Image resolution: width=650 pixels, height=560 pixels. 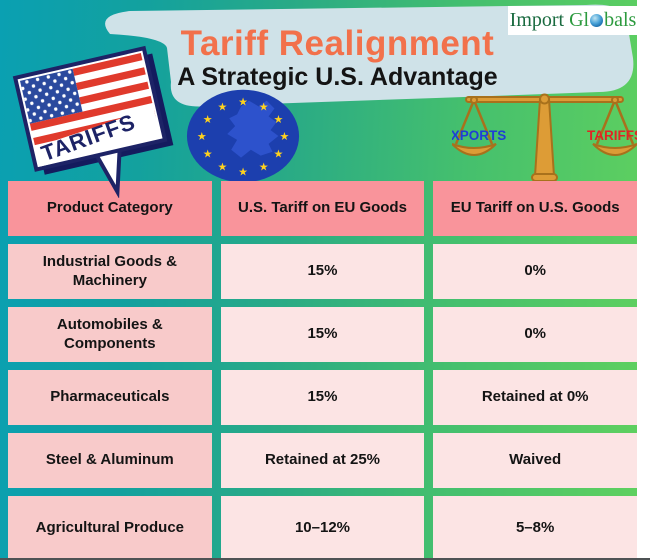 What do you see at coordinates (110, 397) in the screenshot?
I see `category-cell: Pharmaceuticals` at bounding box center [110, 397].